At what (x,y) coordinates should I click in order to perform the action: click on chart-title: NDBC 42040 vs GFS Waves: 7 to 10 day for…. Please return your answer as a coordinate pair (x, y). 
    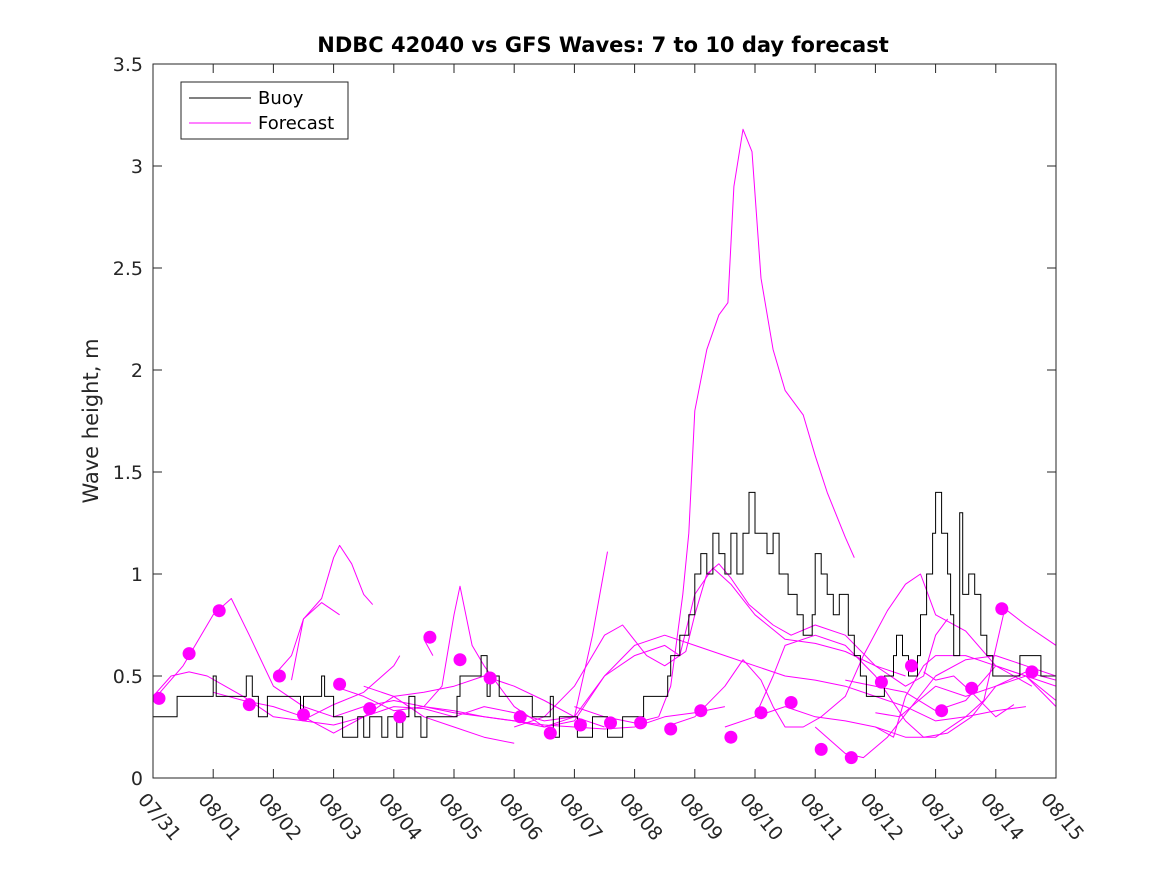
    Looking at the image, I should click on (602, 45).